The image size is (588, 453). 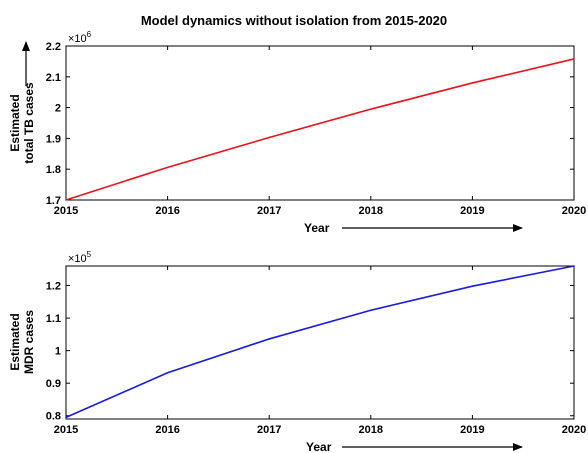 I want to click on top-y-tick-label: 1.9, so click(x=53, y=139).